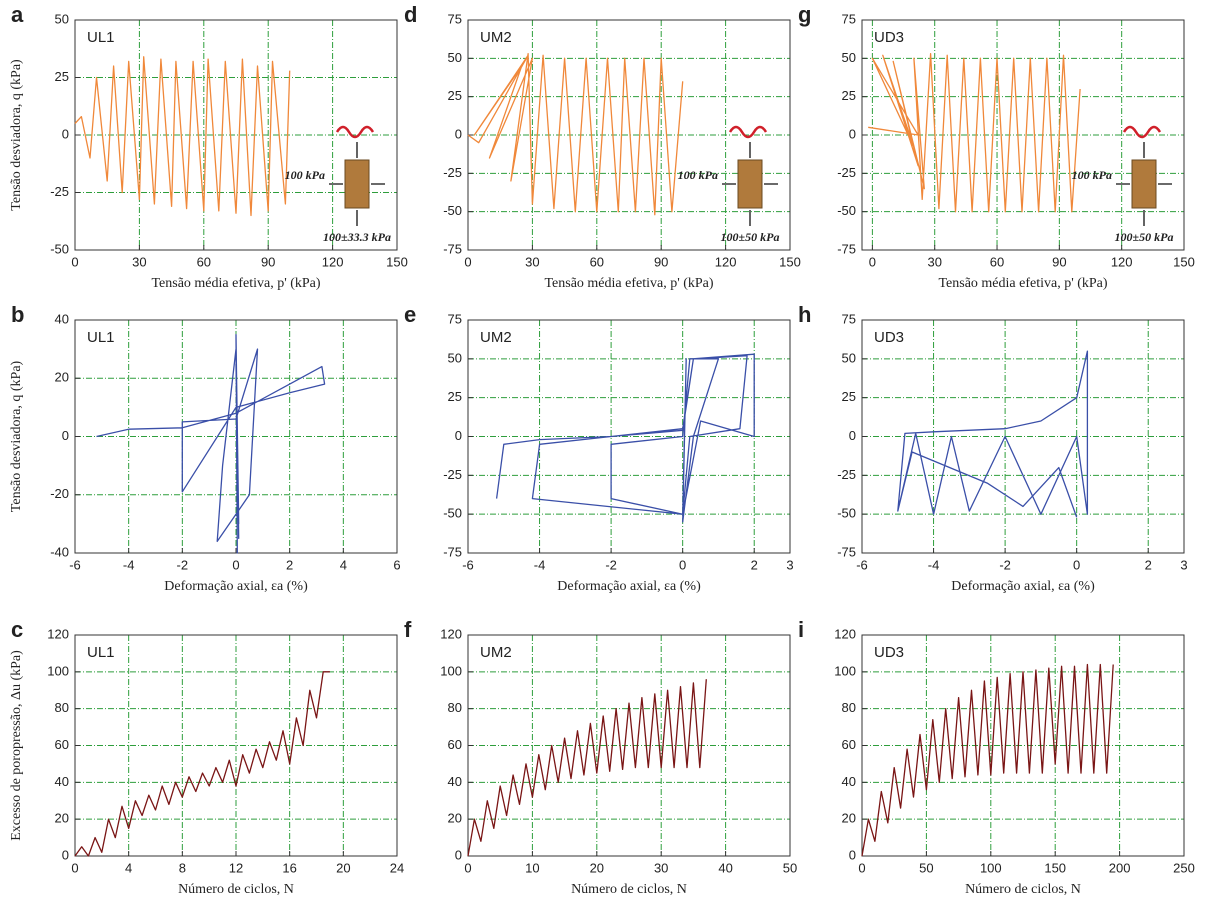 The width and height of the screenshot is (1209, 908). Describe the element at coordinates (410, 14) in the screenshot. I see `panel-label: d` at that location.